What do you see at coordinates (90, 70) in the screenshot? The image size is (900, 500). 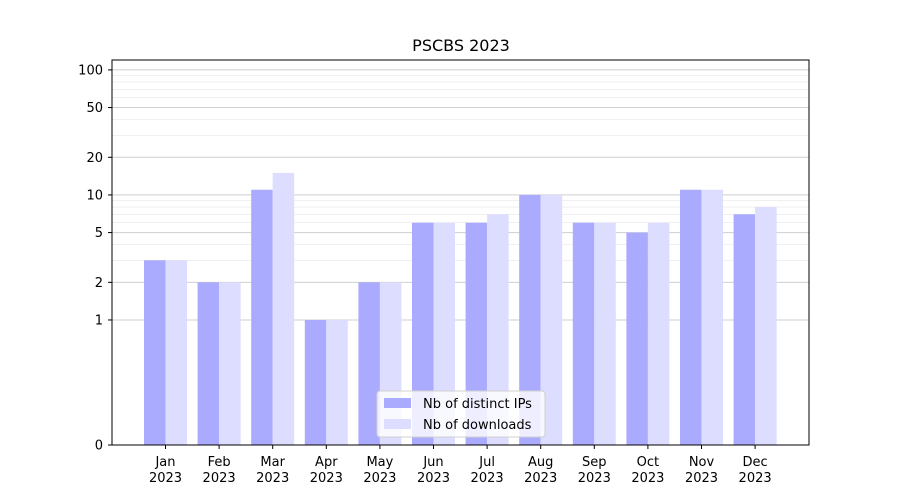 I see `y-tick-label: 100` at bounding box center [90, 70].